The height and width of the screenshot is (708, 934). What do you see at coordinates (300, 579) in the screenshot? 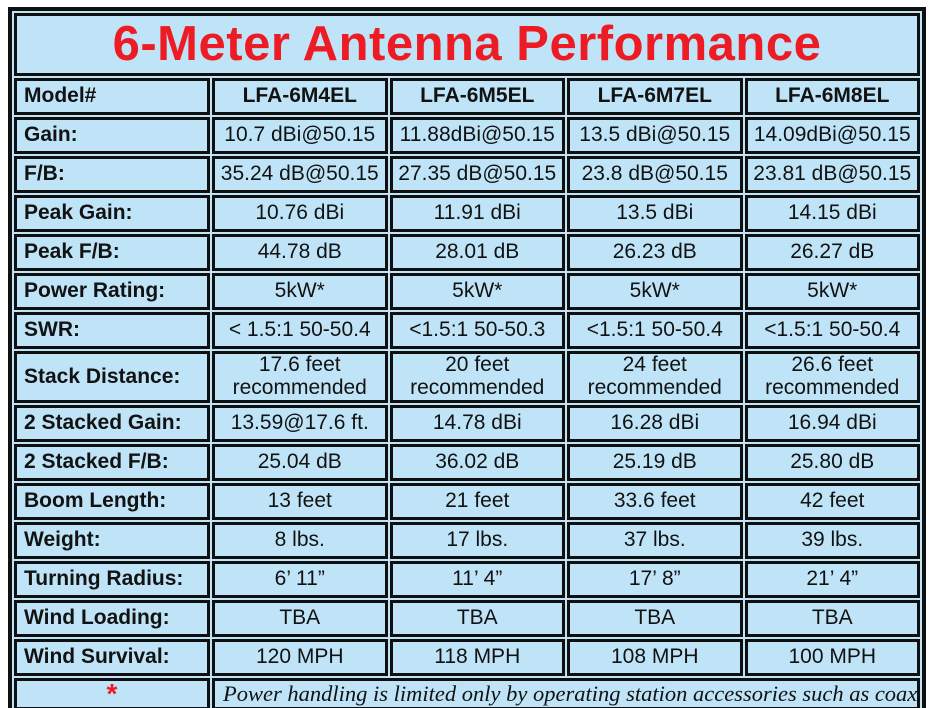
I see `cell-value: 6’ 11”` at bounding box center [300, 579].